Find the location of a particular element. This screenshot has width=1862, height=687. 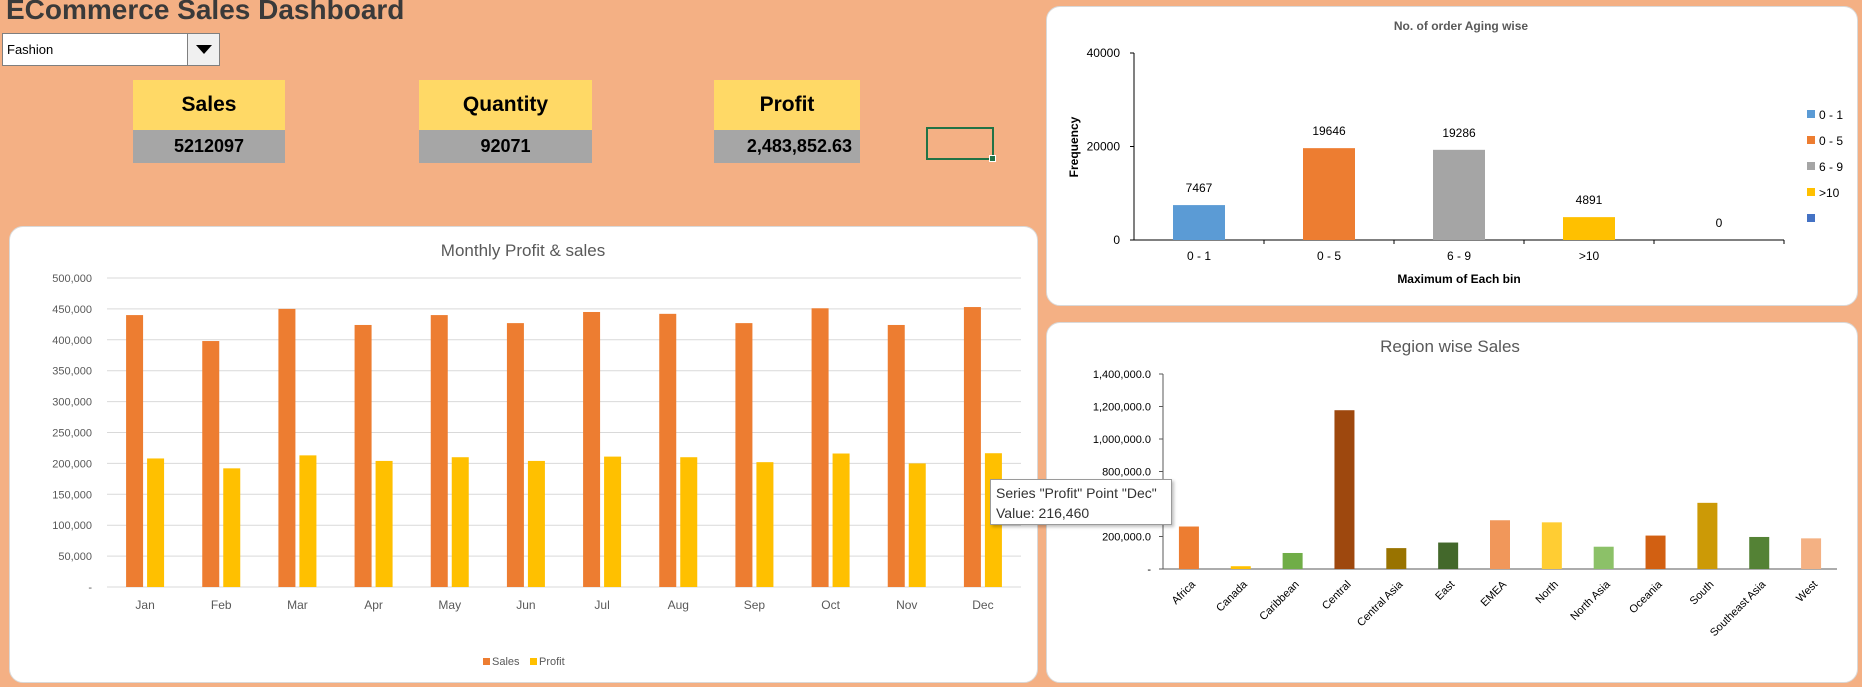

y-tick-label: 0 is located at coordinates (1116, 240).